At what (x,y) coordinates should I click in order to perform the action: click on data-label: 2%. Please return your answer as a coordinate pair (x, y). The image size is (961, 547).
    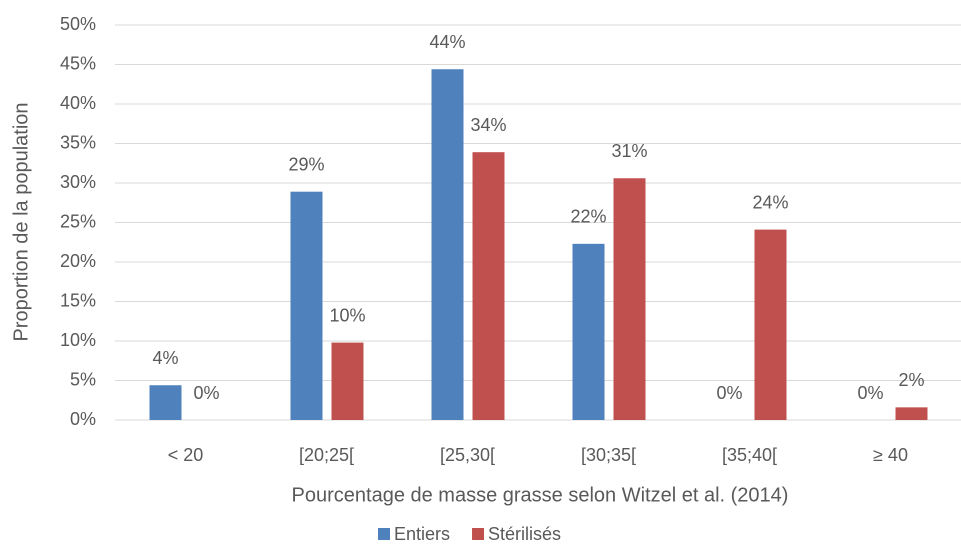
    Looking at the image, I should click on (911, 380).